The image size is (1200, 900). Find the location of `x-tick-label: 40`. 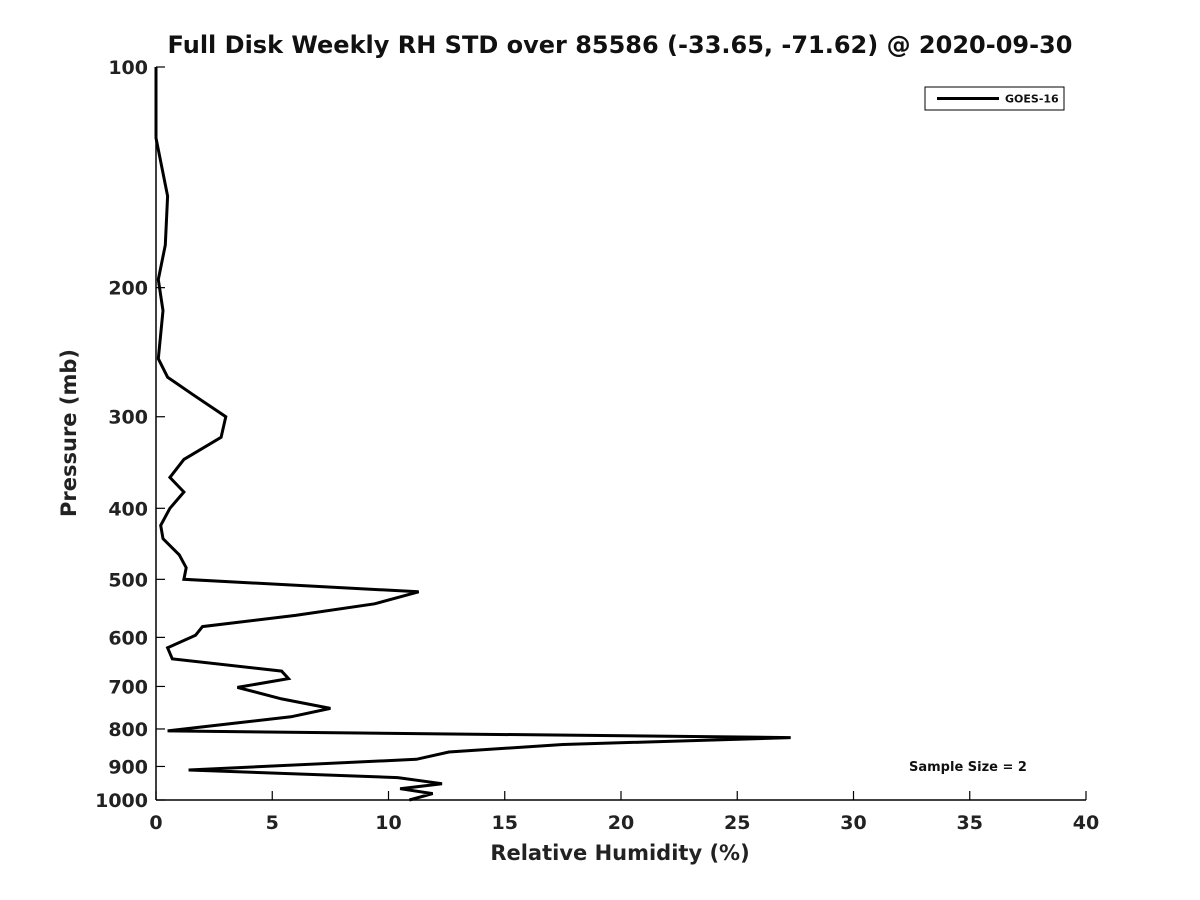

x-tick-label: 40 is located at coordinates (1086, 823).